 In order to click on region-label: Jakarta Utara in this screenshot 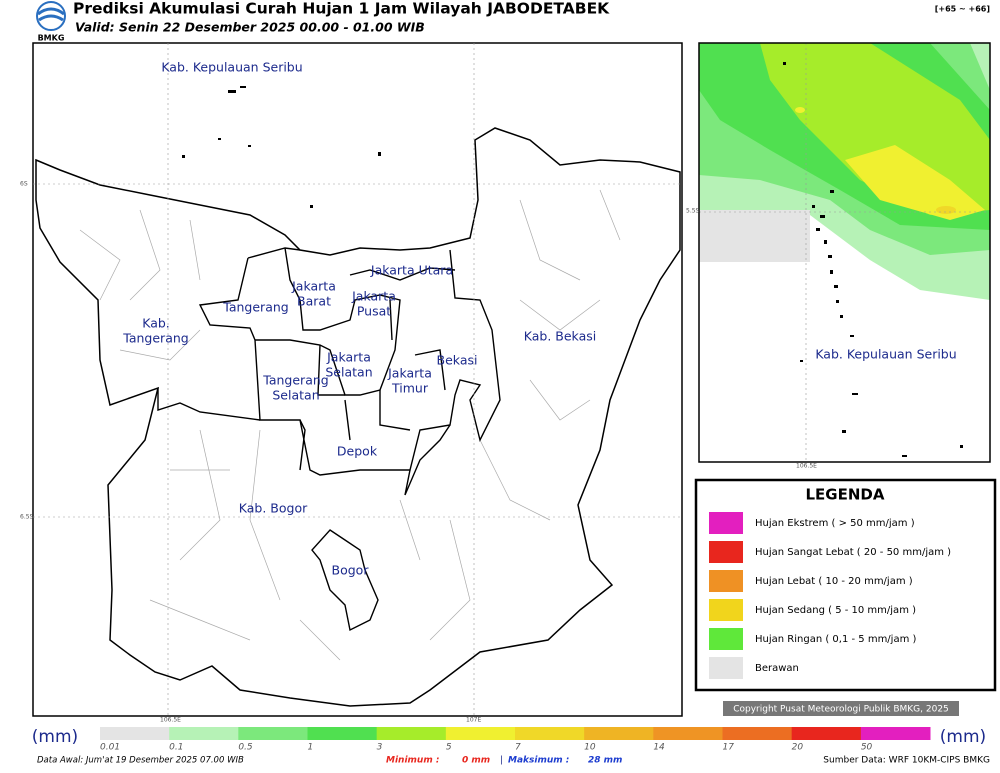, I will do `click(411, 270)`.